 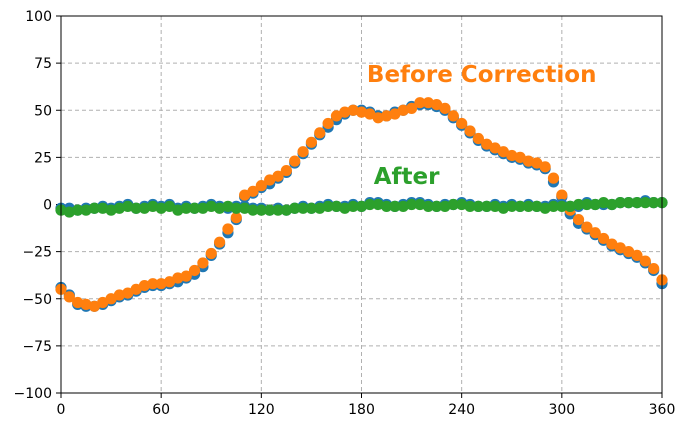 What do you see at coordinates (482, 126) in the screenshot?
I see `annotations: Before Correction After` at bounding box center [482, 126].